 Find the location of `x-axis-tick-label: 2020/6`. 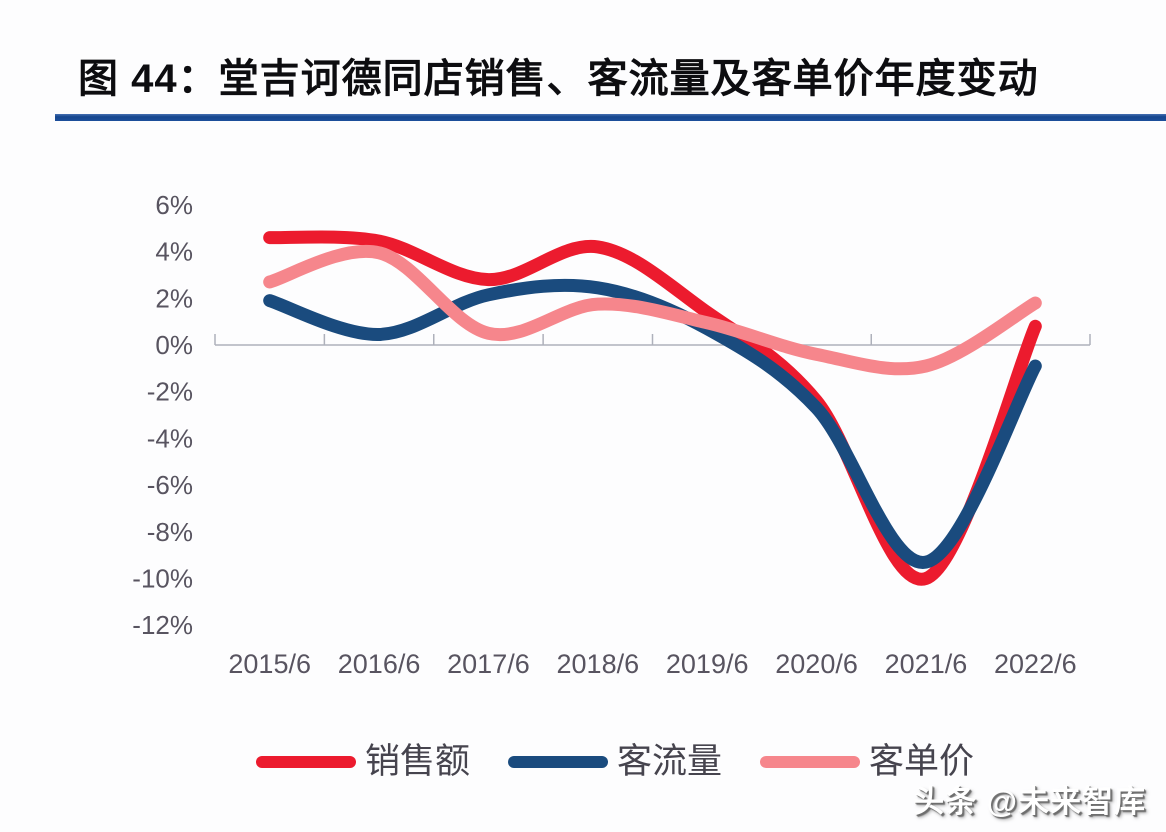

x-axis-tick-label: 2020/6 is located at coordinates (816, 664).